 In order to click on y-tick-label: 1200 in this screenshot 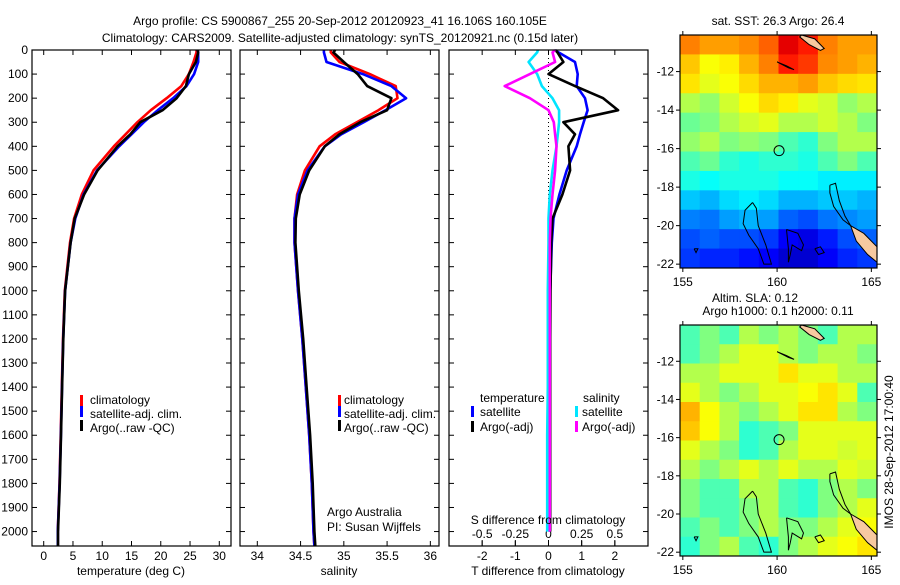, I will do `click(14, 339)`.